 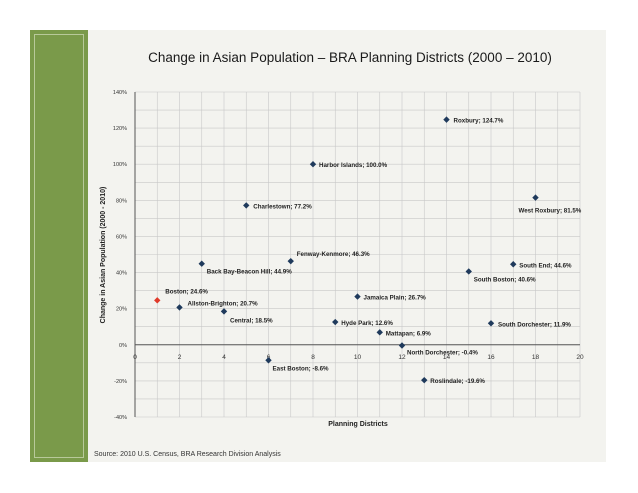 I want to click on x-tick-label: 20, so click(x=580, y=357).